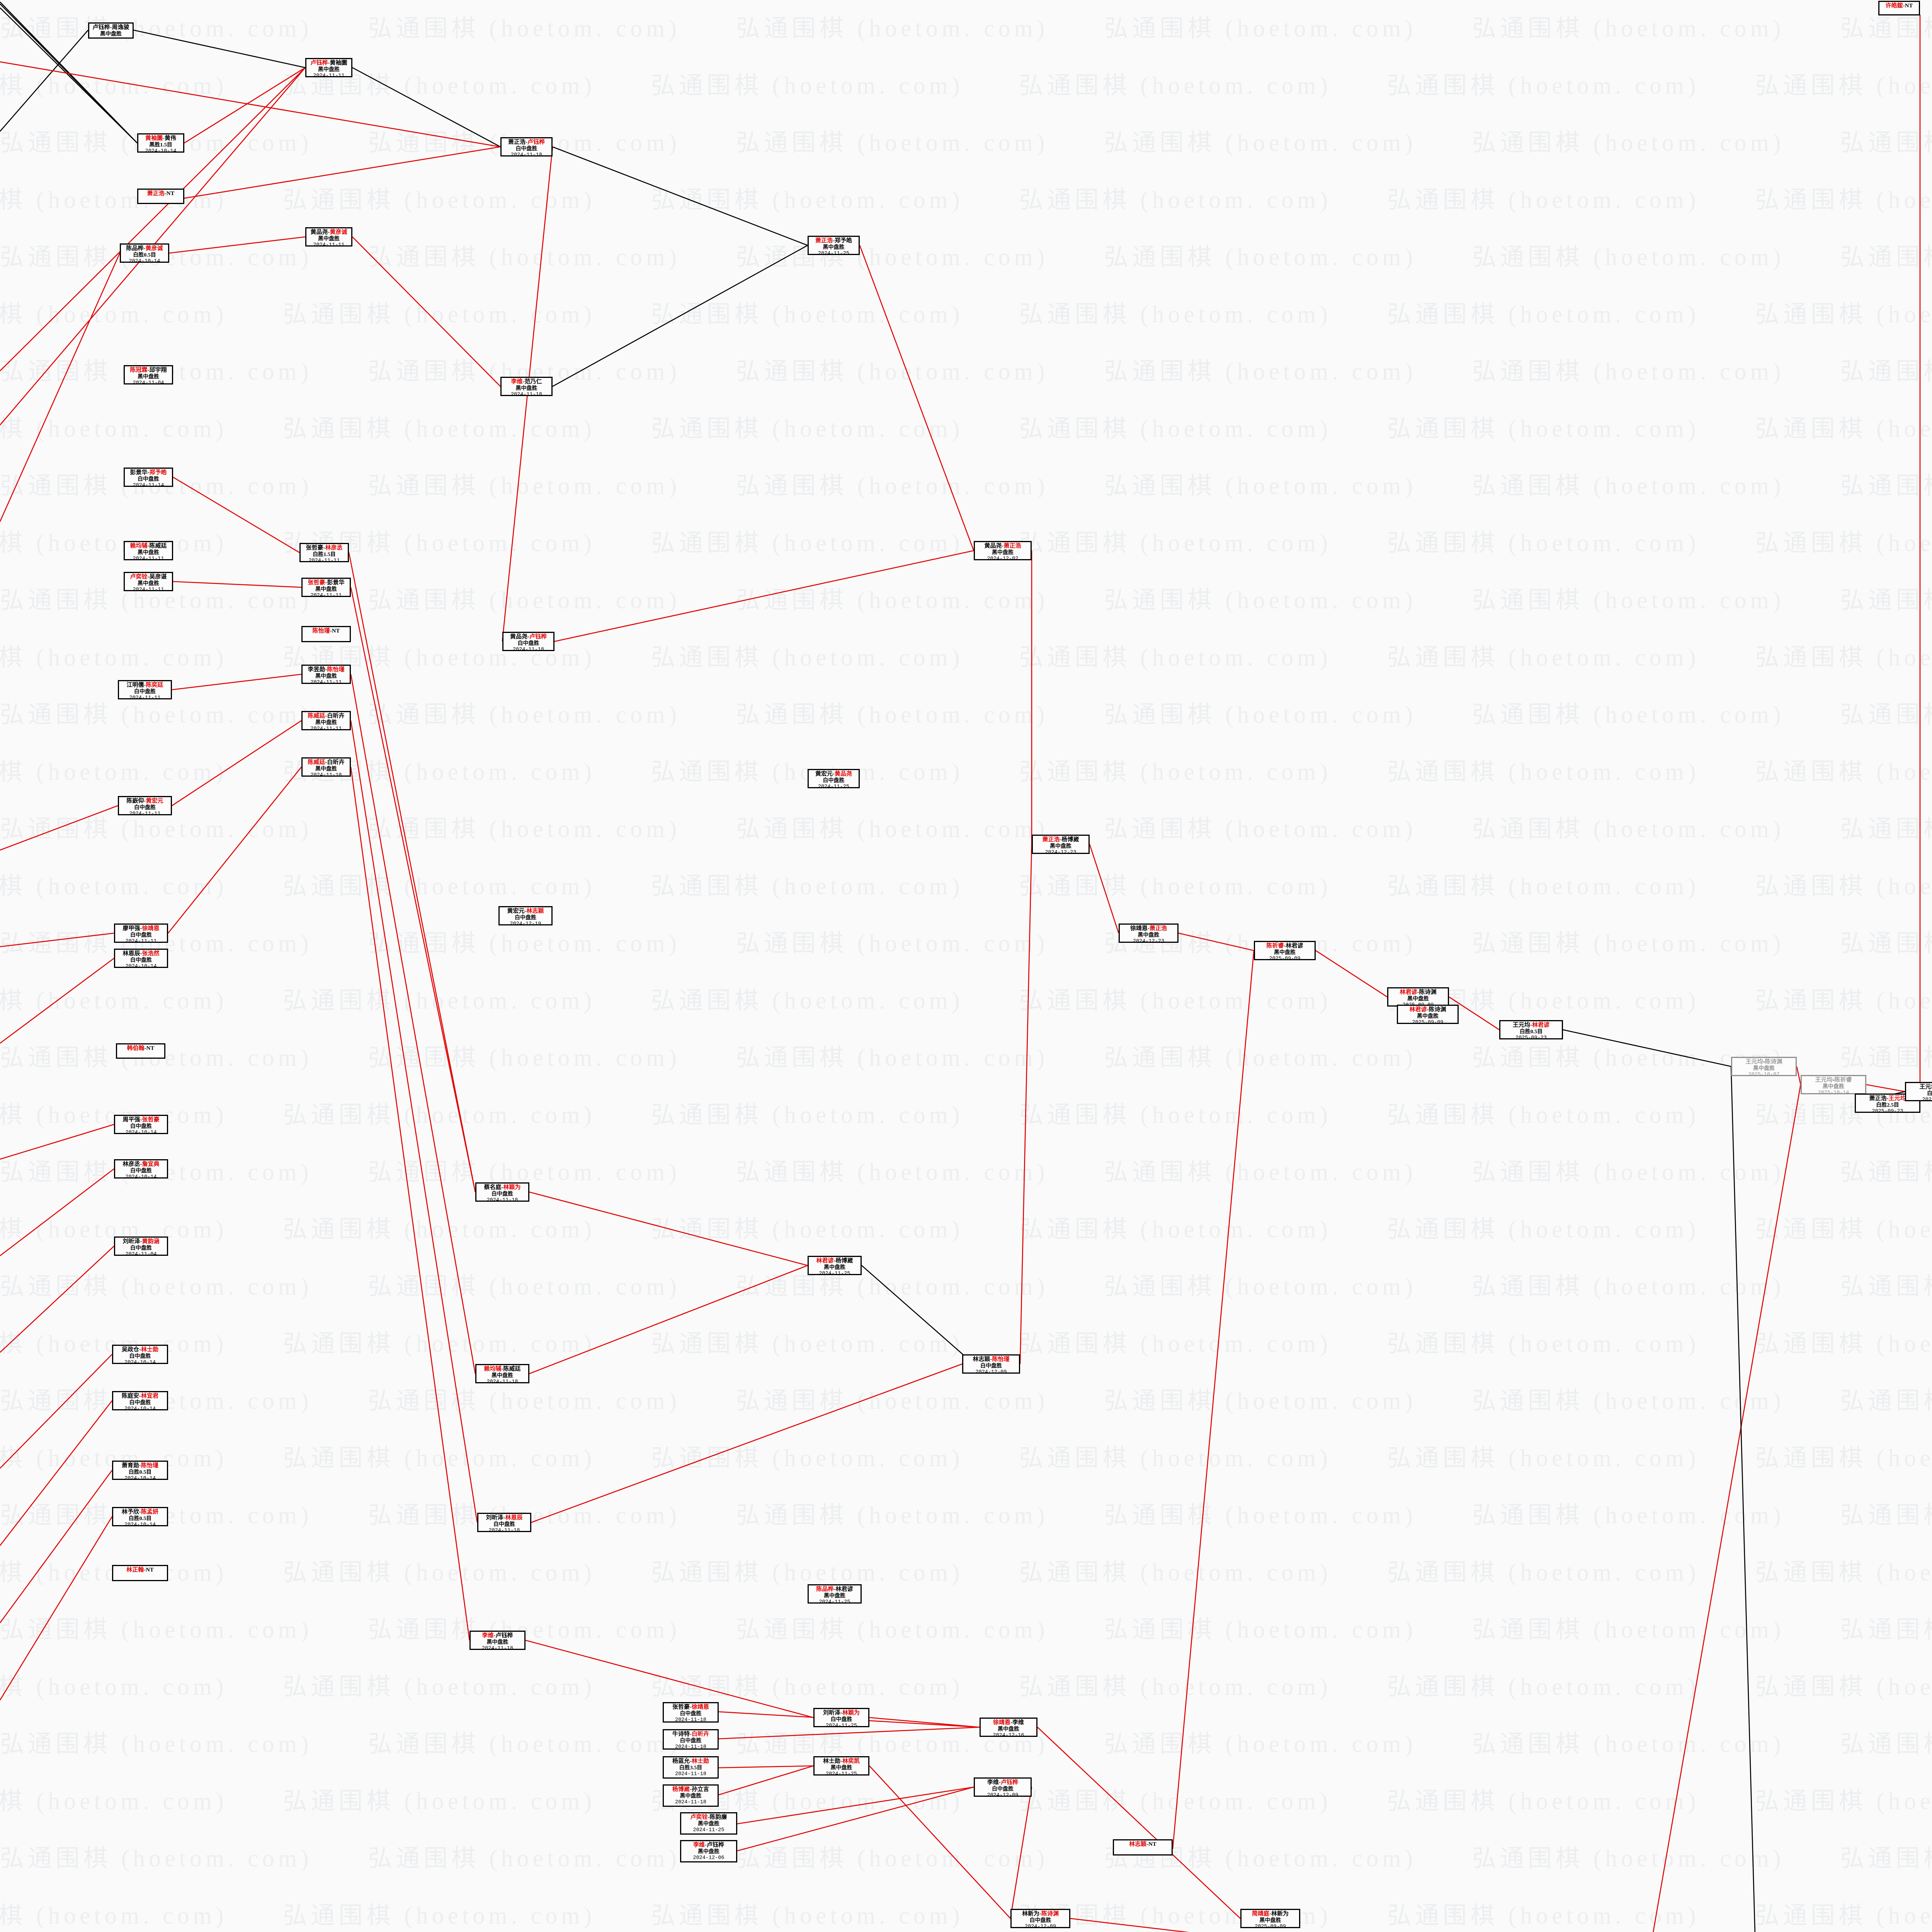  Describe the element at coordinates (148, 581) in the screenshot. I see `match-node: 卢奕铨-吴彦谌 黑中盘胜 2024-11-11` at that location.